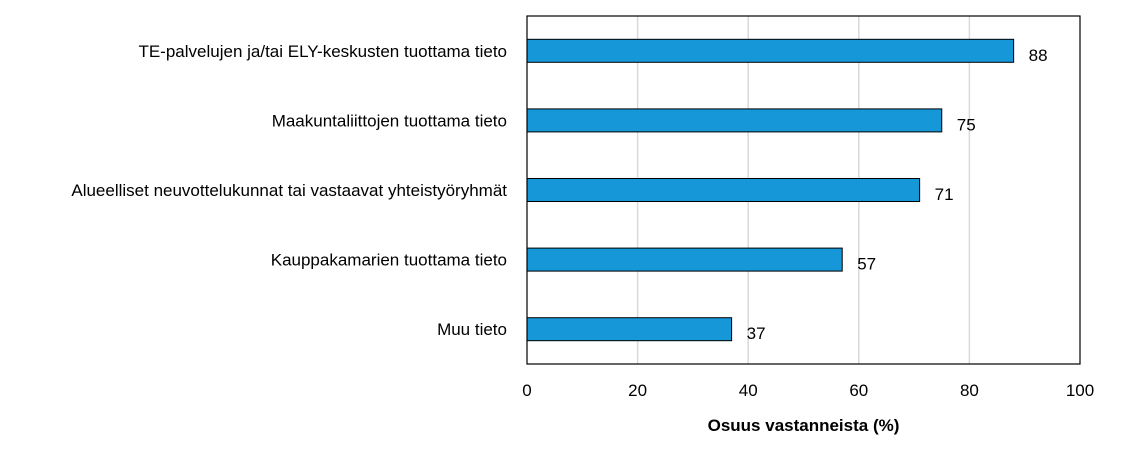 The image size is (1130, 470). What do you see at coordinates (472, 329) in the screenshot?
I see `category-label-5: Muu tieto` at bounding box center [472, 329].